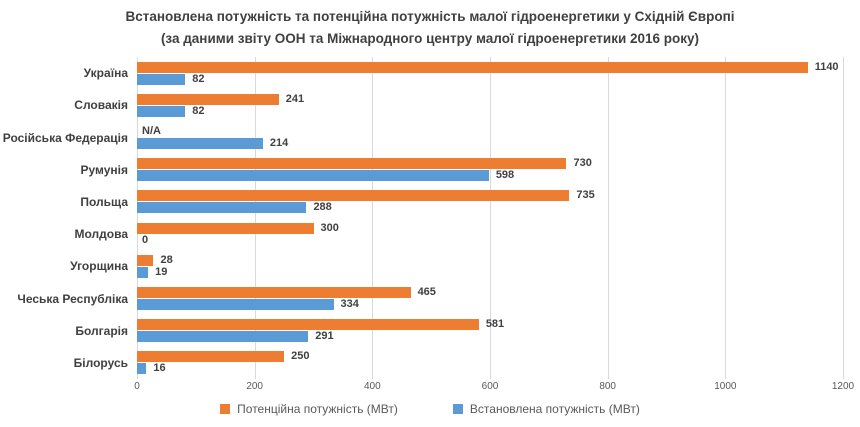  I want to click on chart-row: 241 82, so click(490, 105).